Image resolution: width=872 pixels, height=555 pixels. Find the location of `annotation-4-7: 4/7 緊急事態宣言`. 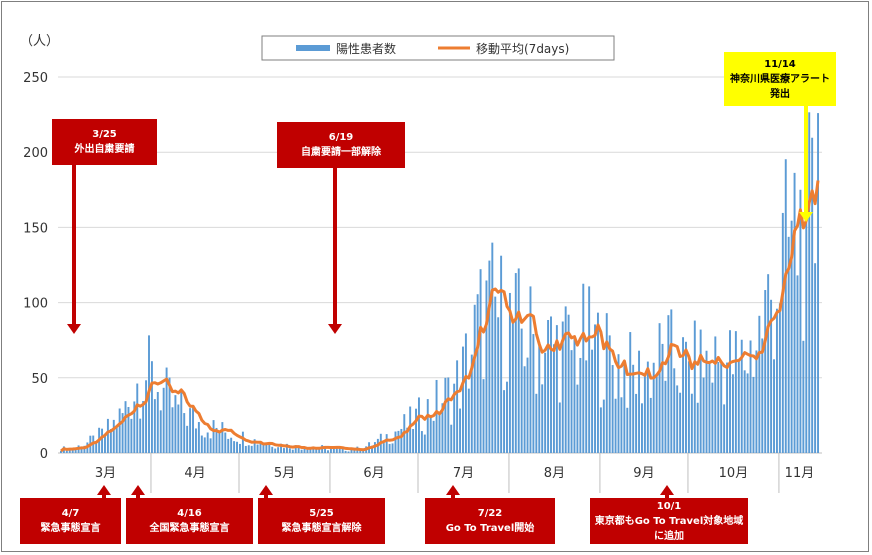

annotation-4-7: 4/7 緊急事態宣言 is located at coordinates (70, 521).